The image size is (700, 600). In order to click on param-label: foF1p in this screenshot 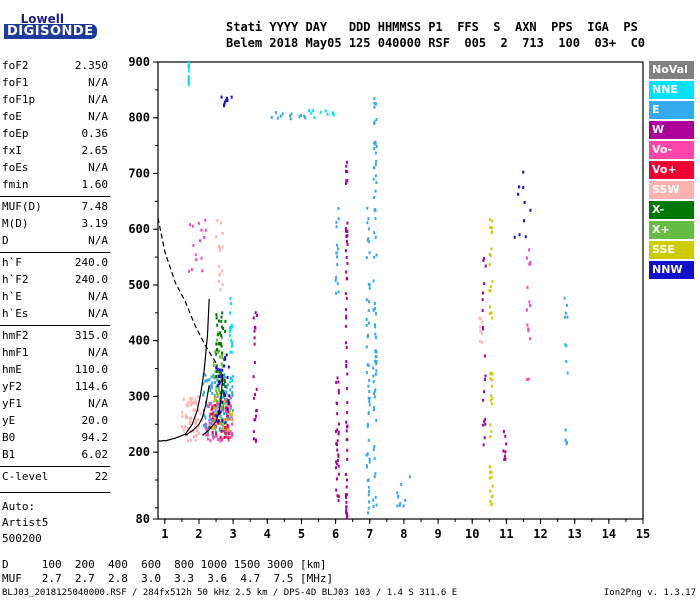, I will do `click(19, 99)`.